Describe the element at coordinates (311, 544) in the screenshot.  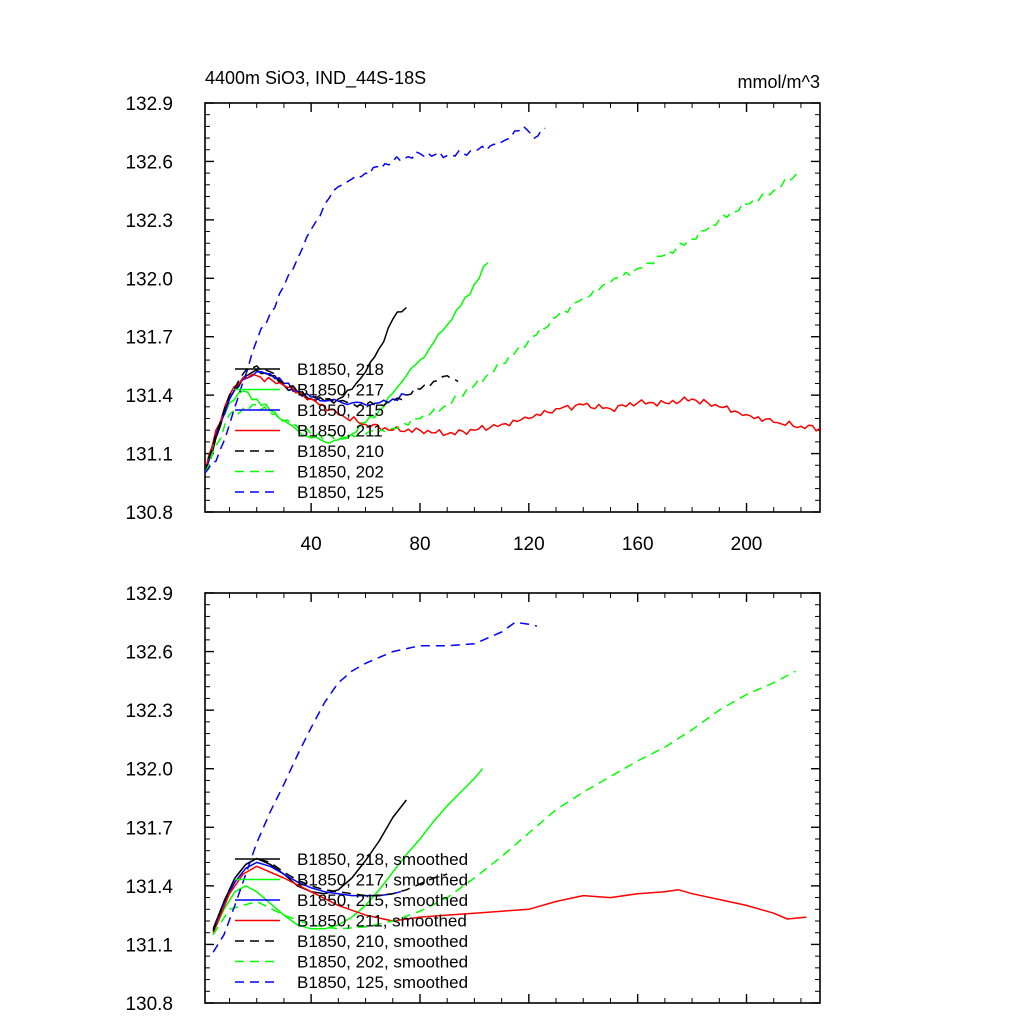
I see `x-tick-label: 40` at that location.